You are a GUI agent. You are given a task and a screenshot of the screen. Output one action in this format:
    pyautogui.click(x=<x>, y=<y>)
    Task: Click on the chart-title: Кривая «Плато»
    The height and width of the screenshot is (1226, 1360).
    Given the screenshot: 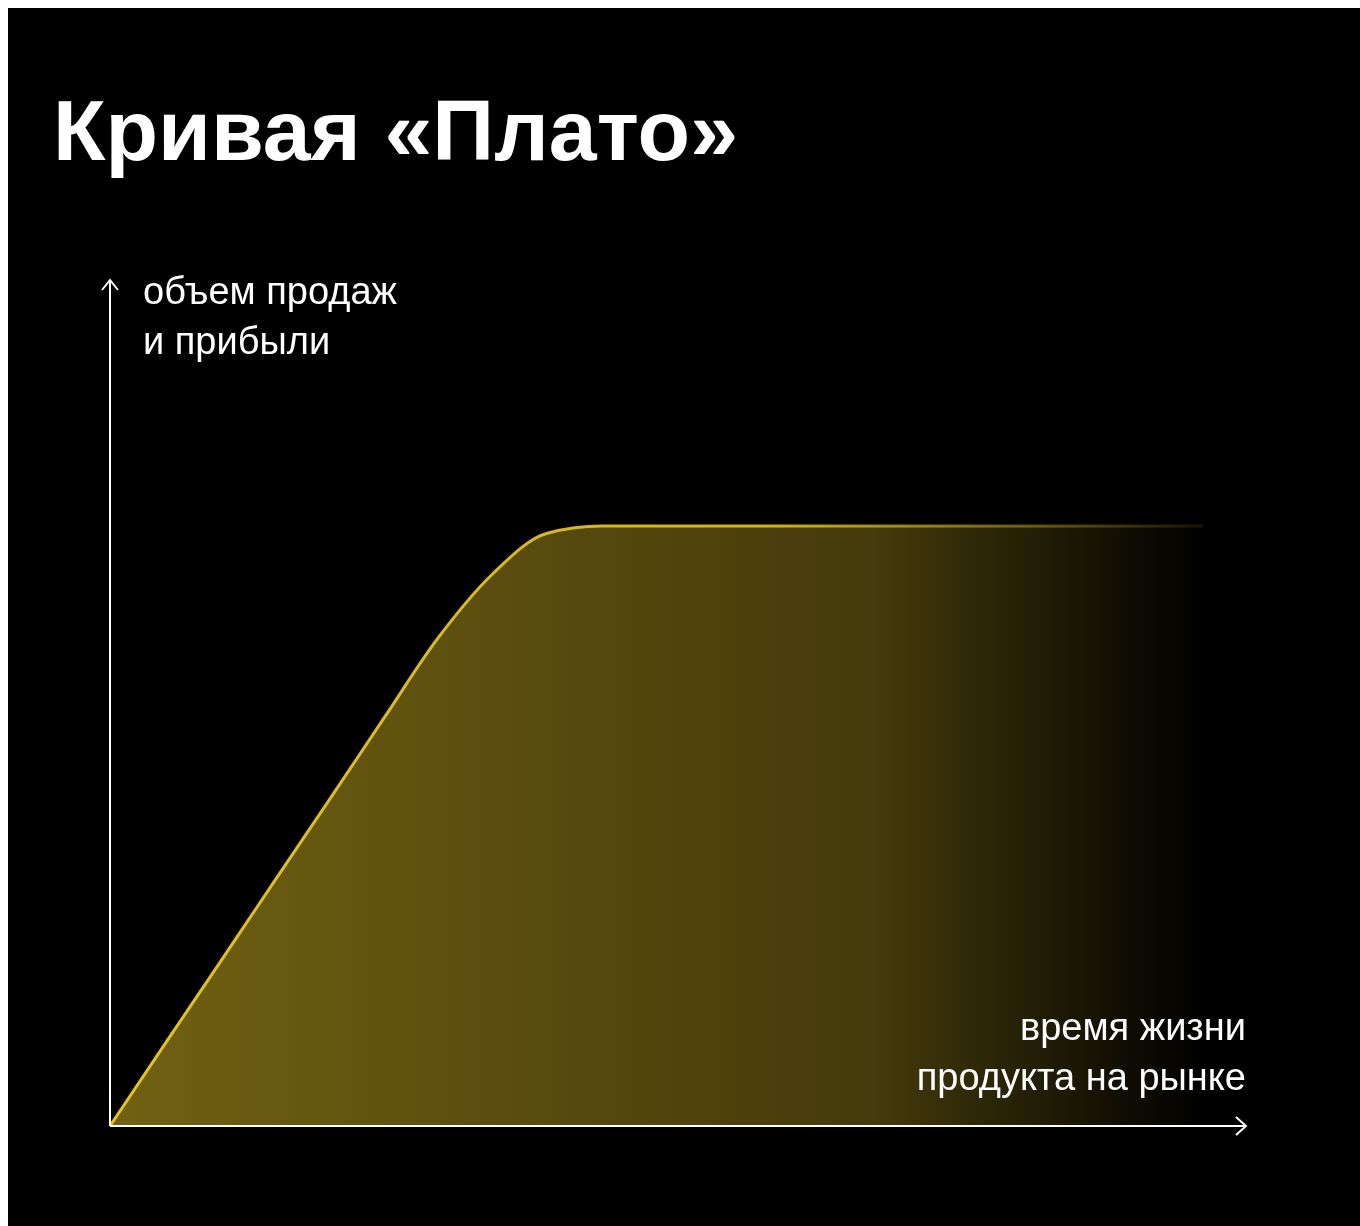 What is the action you would take?
    pyautogui.click(x=395, y=130)
    